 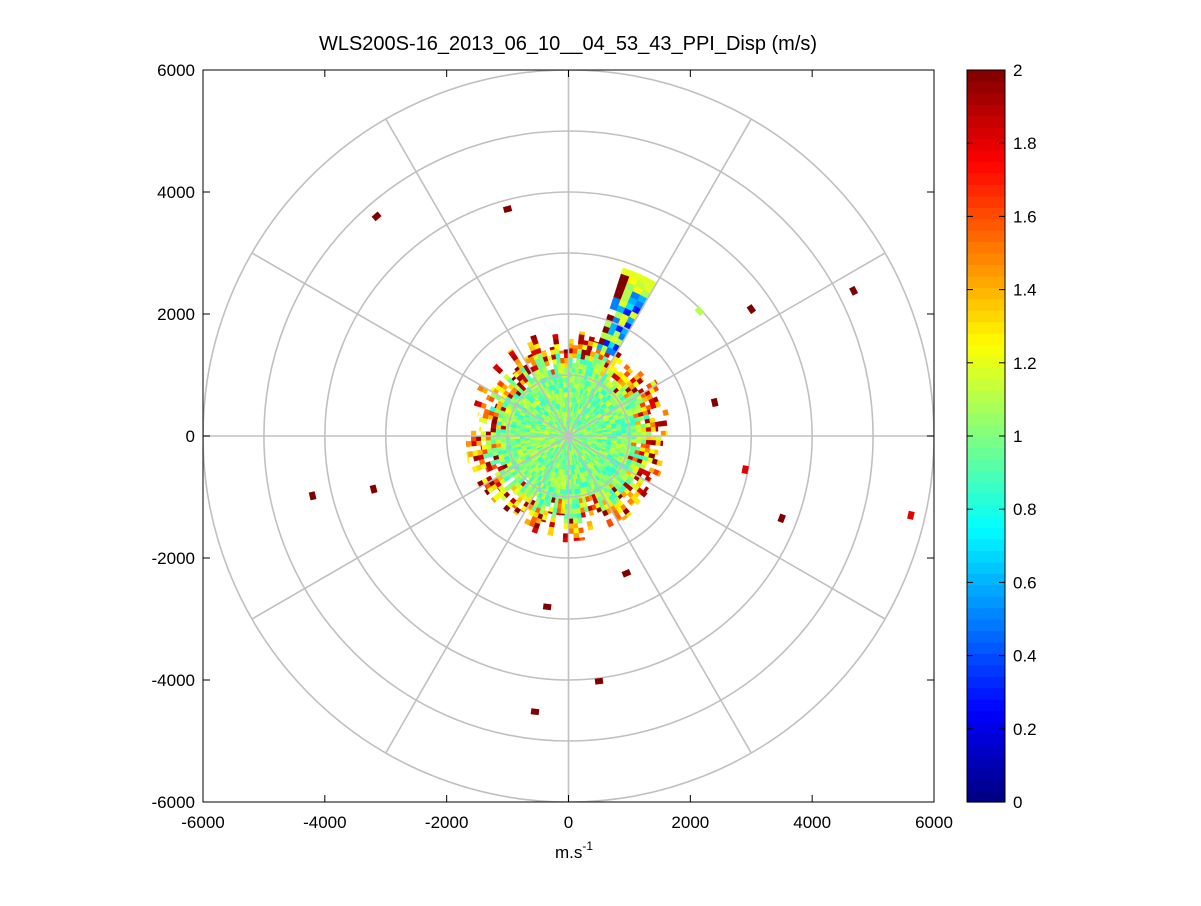 I want to click on colorbar-tick-label: 0.8, so click(x=1025, y=509).